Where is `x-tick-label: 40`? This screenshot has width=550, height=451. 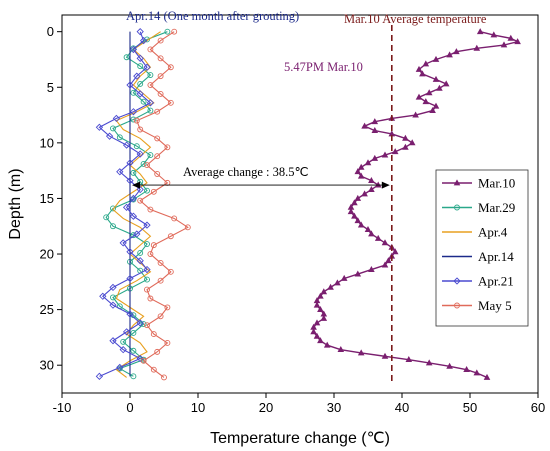
x-tick-label: 40 is located at coordinates (402, 407).